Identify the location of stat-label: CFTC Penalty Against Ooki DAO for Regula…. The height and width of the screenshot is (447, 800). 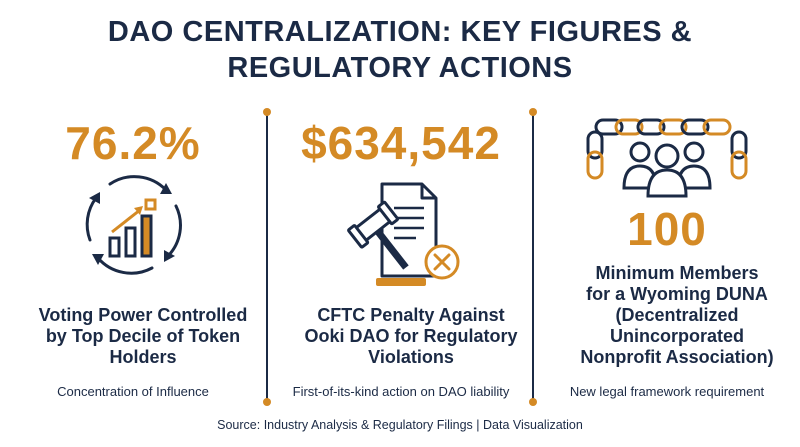
(411, 336).